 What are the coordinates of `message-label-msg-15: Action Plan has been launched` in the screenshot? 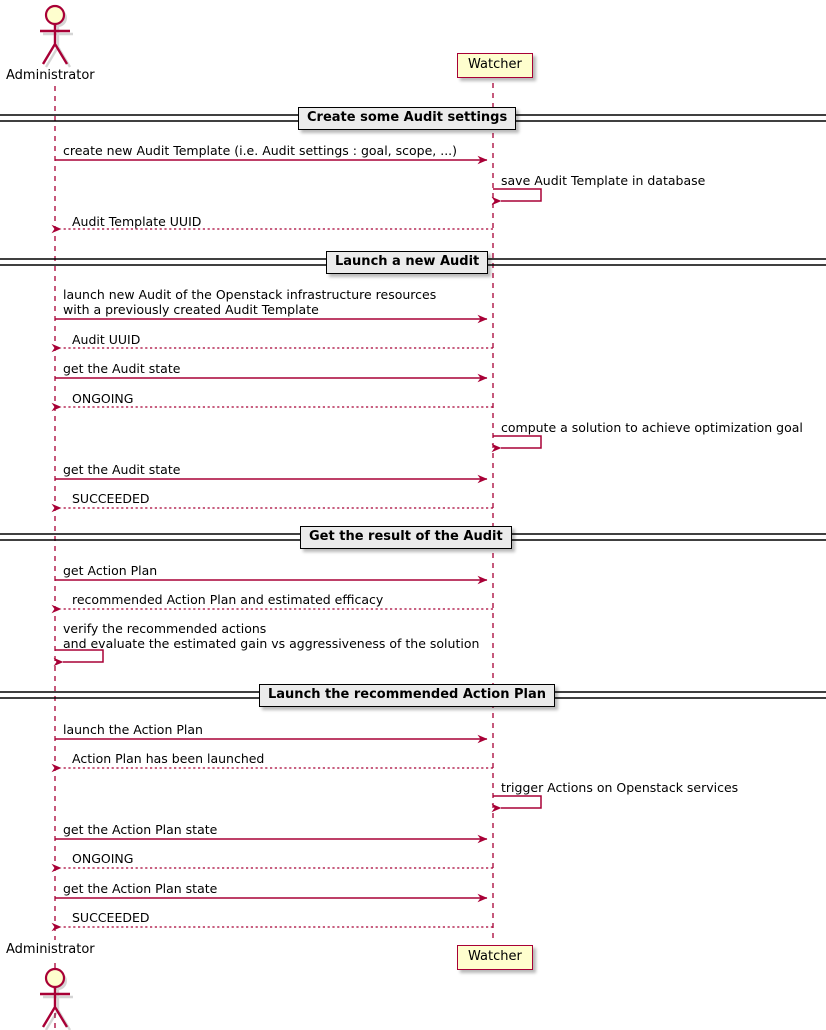 It's located at (168, 758).